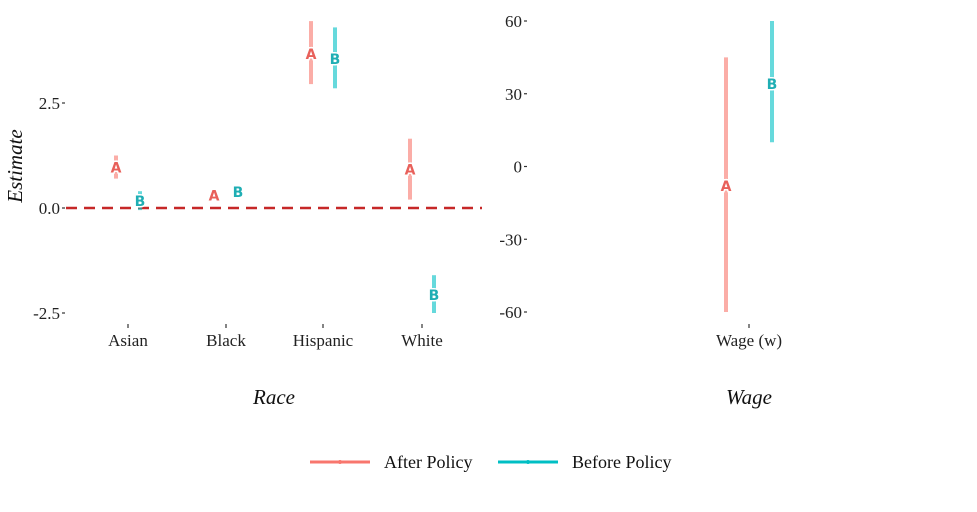 The image size is (977, 512). What do you see at coordinates (323, 340) in the screenshot?
I see `x-tick-label: Hispanic` at bounding box center [323, 340].